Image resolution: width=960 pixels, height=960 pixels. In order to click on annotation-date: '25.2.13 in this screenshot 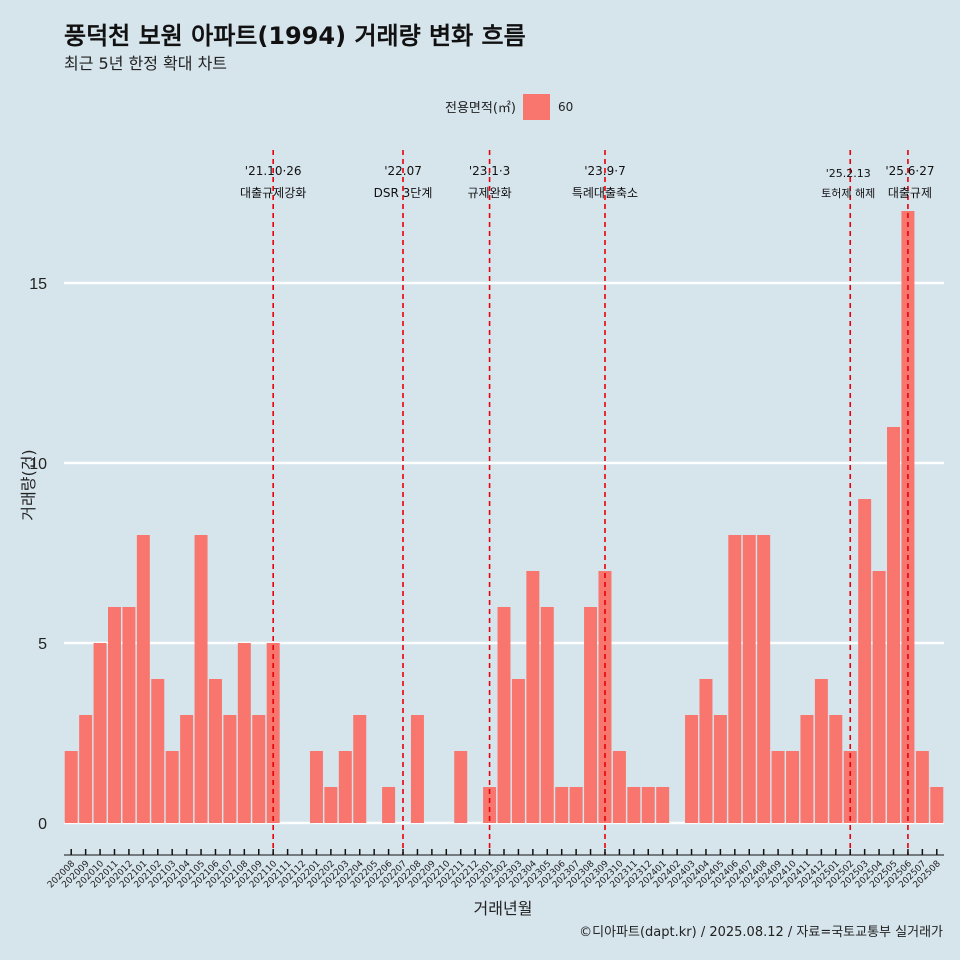, I will do `click(848, 173)`.